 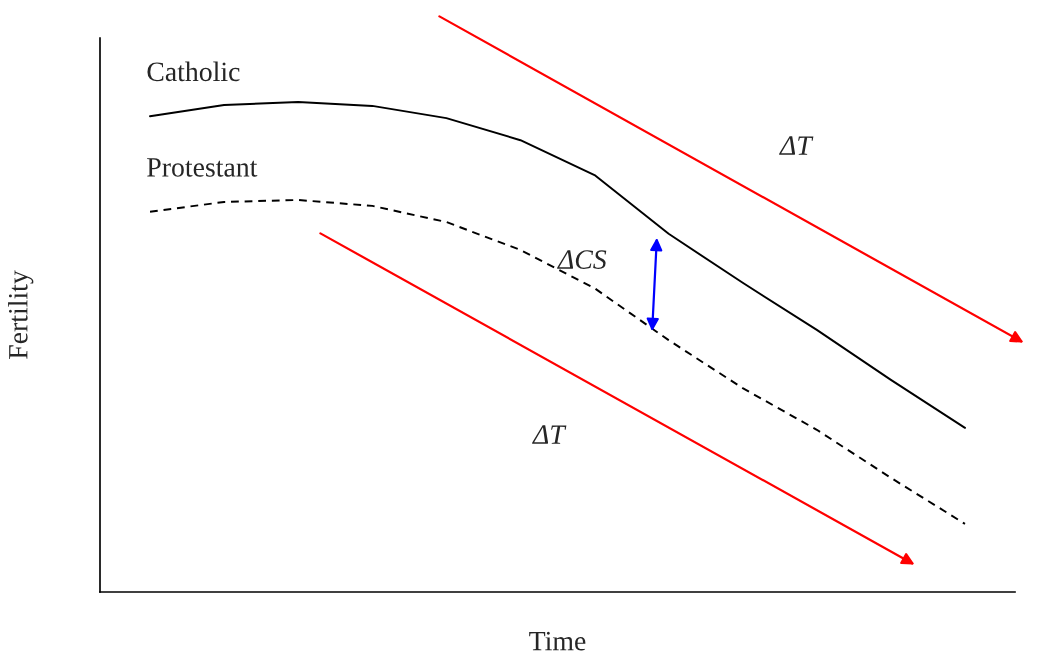 What do you see at coordinates (21, 314) in the screenshot?
I see `y-axis-title: Fertility` at bounding box center [21, 314].